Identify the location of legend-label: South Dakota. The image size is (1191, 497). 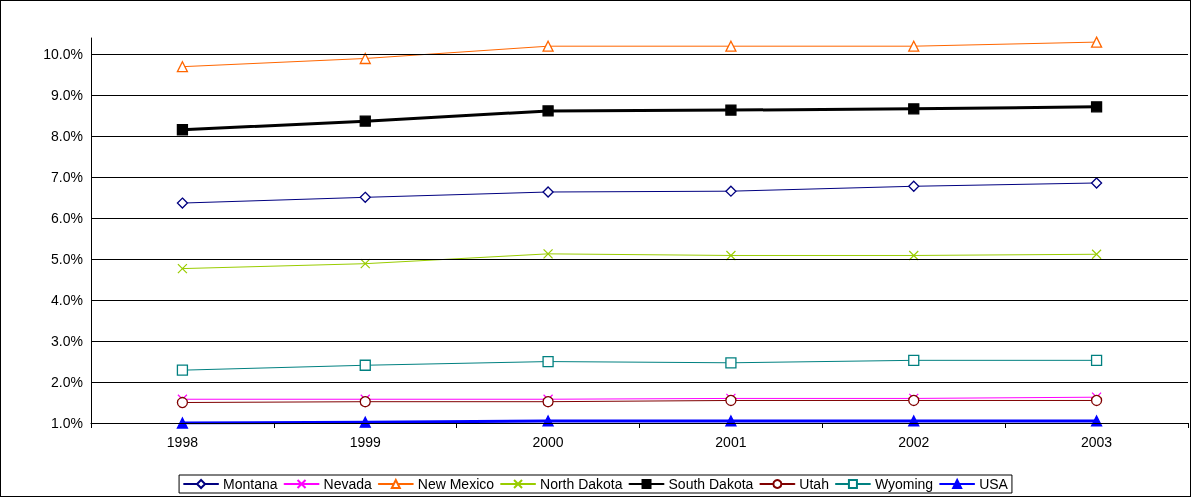
(711, 484).